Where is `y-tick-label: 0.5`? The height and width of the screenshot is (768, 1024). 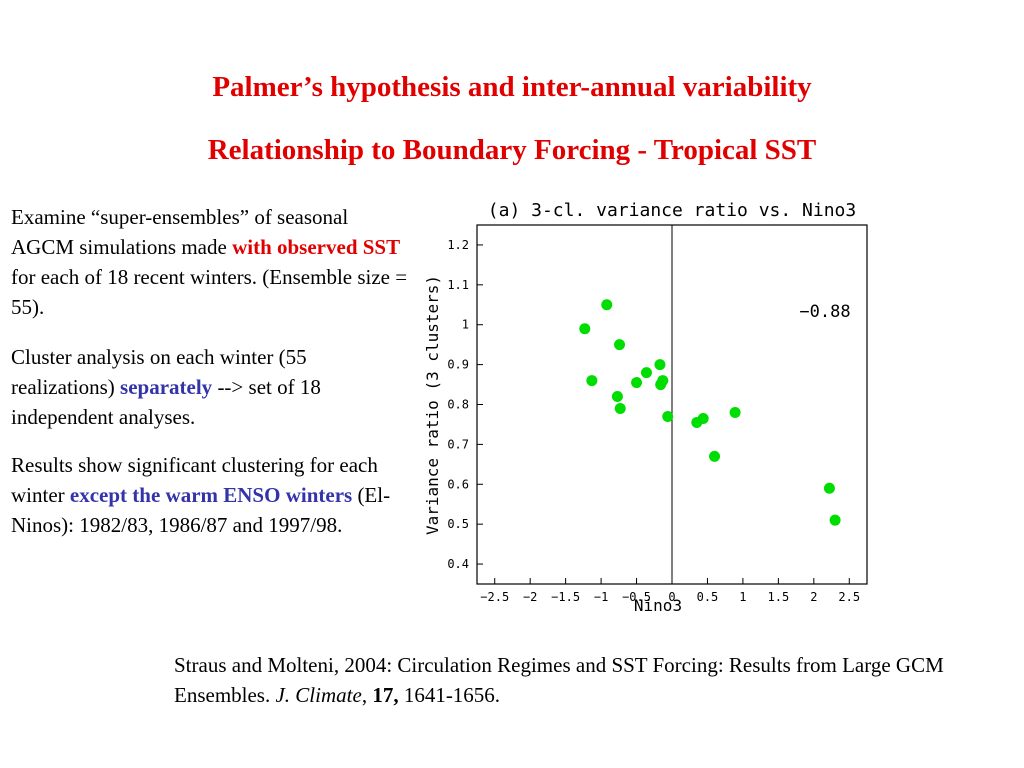
y-tick-label: 0.5 is located at coordinates (458, 524).